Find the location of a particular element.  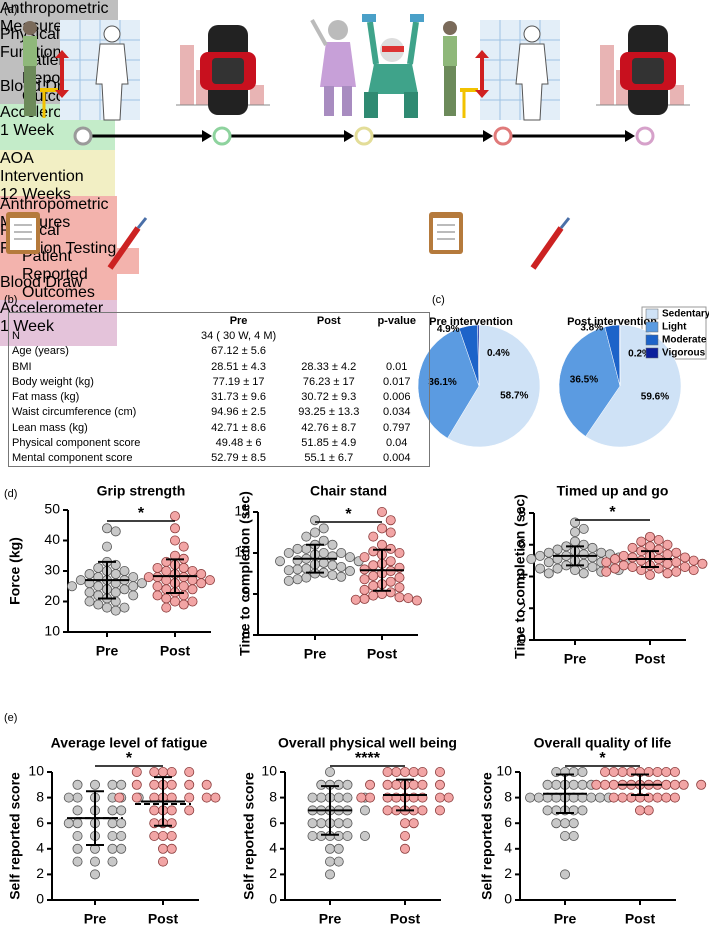

panel-label: (d) is located at coordinates (10, 494).